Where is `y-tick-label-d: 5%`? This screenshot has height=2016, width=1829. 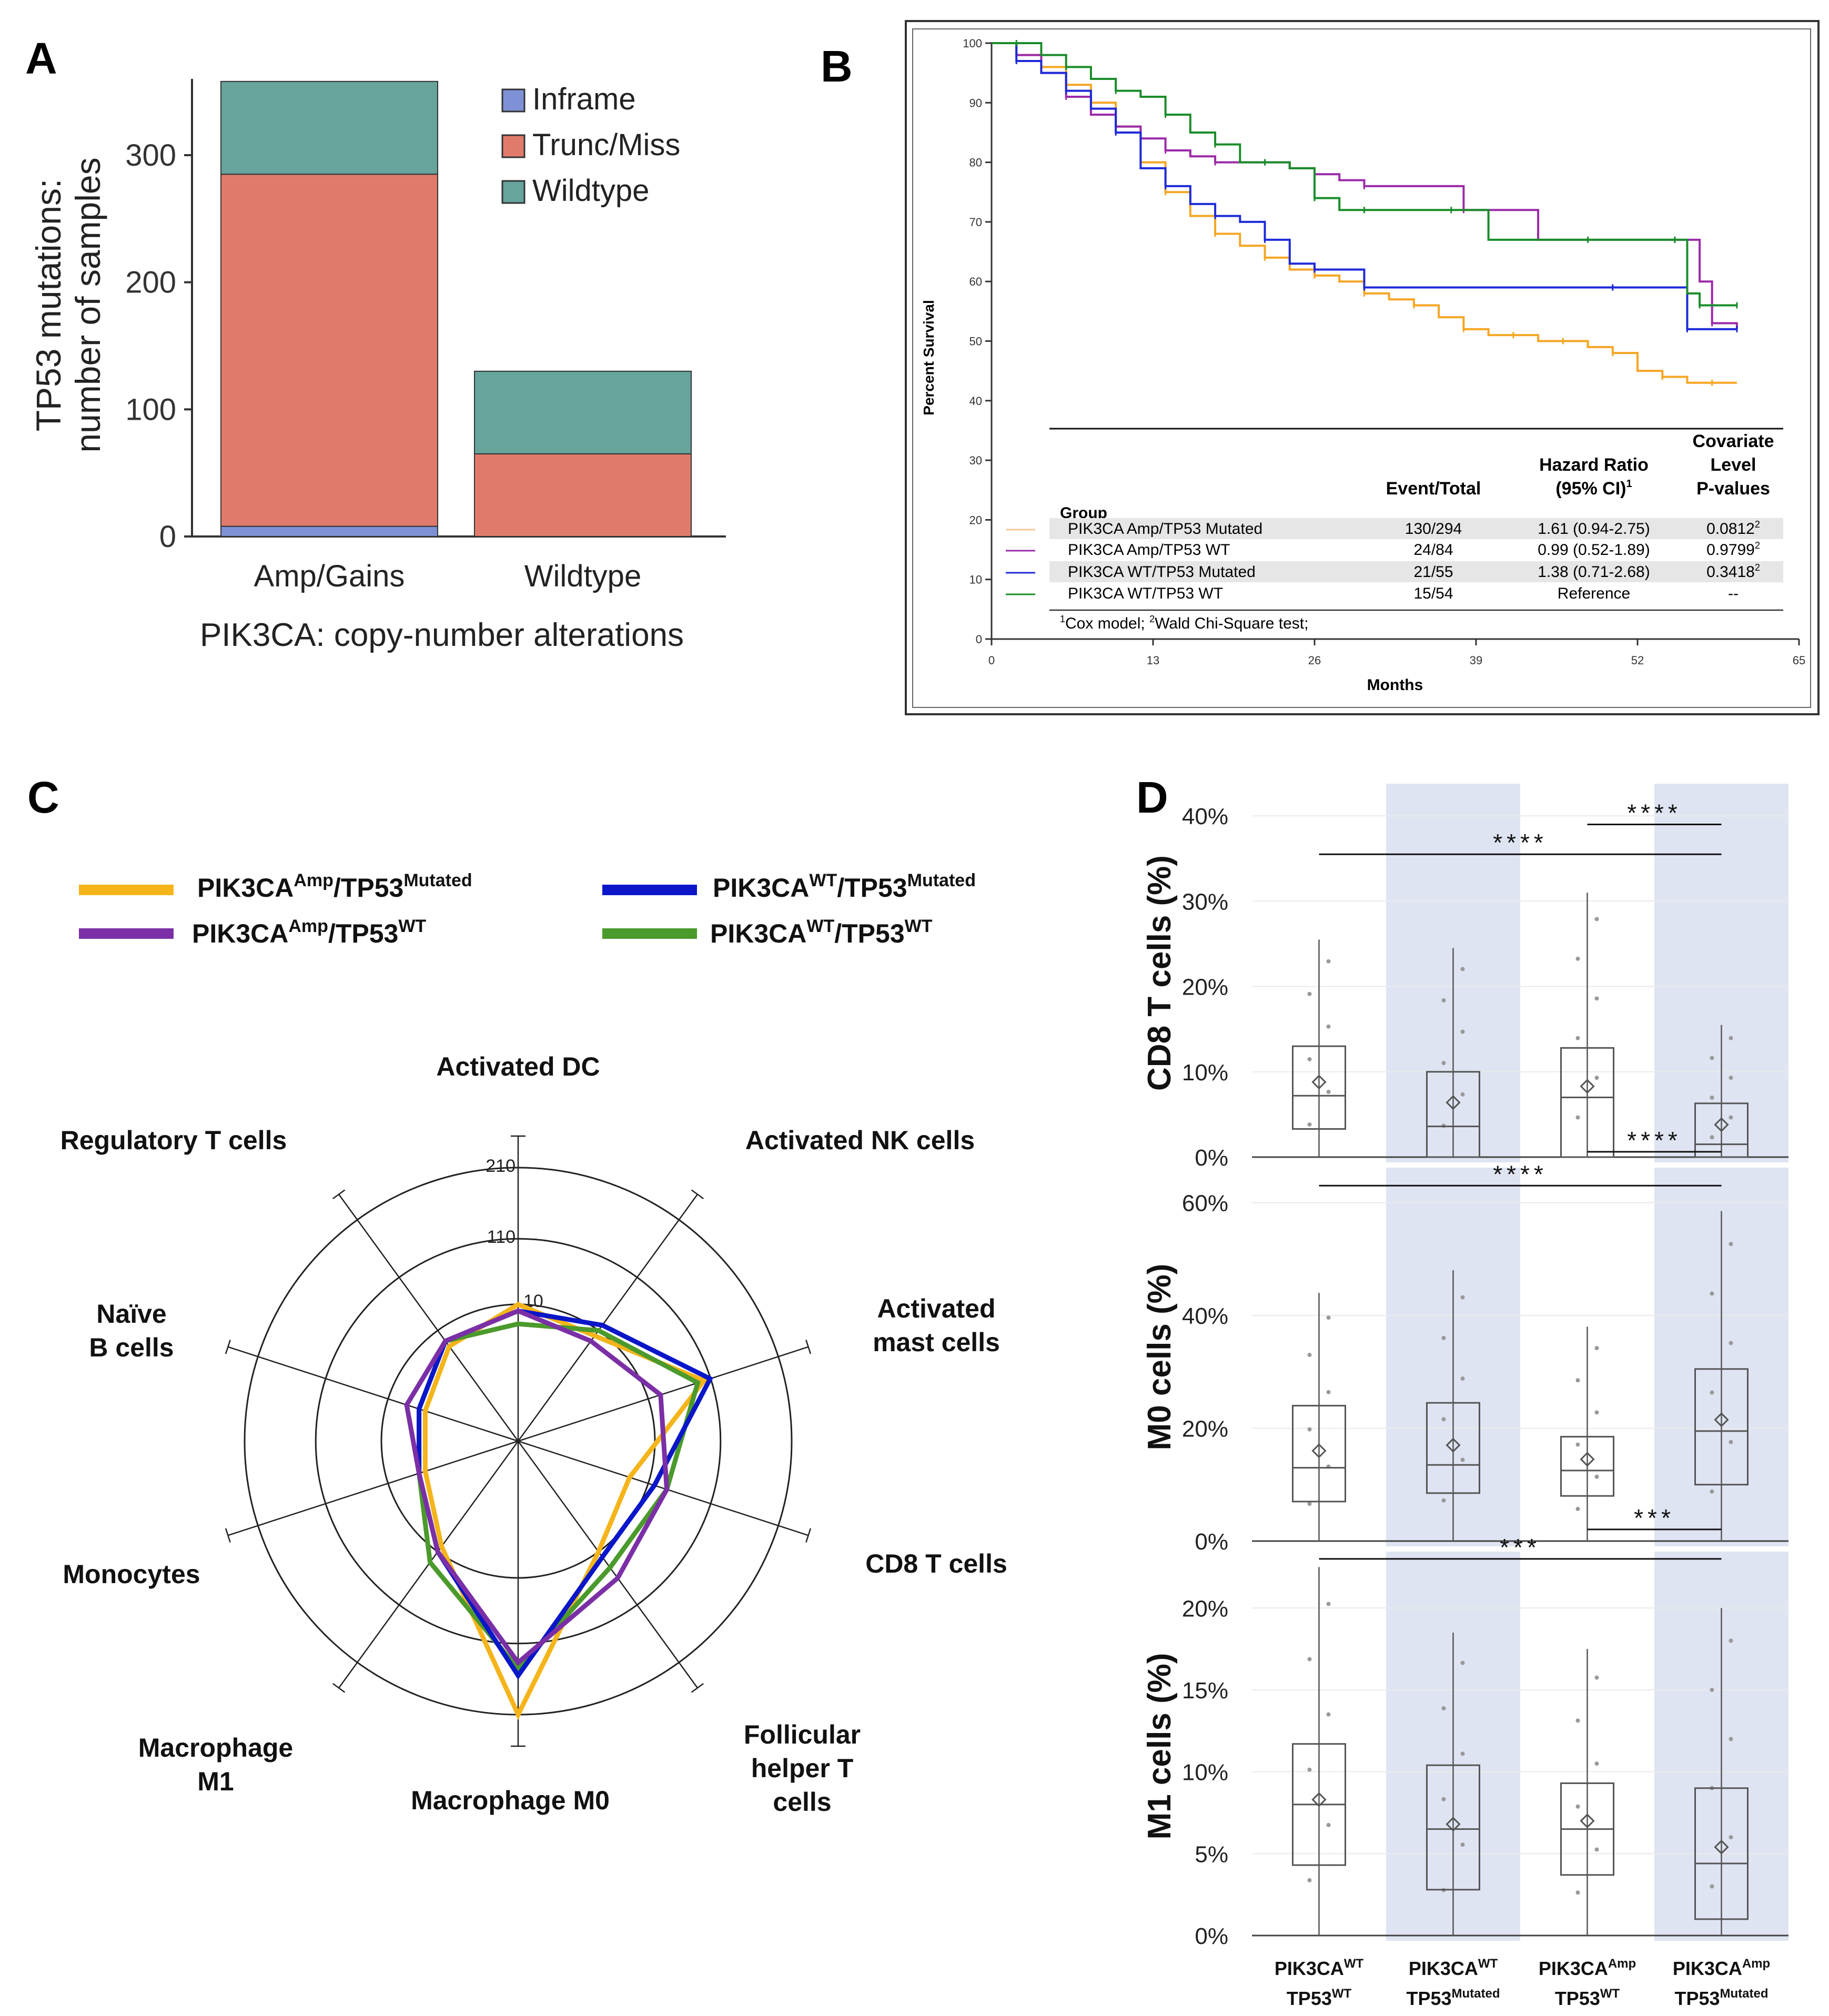
y-tick-label-d: 5% is located at coordinates (1212, 1854).